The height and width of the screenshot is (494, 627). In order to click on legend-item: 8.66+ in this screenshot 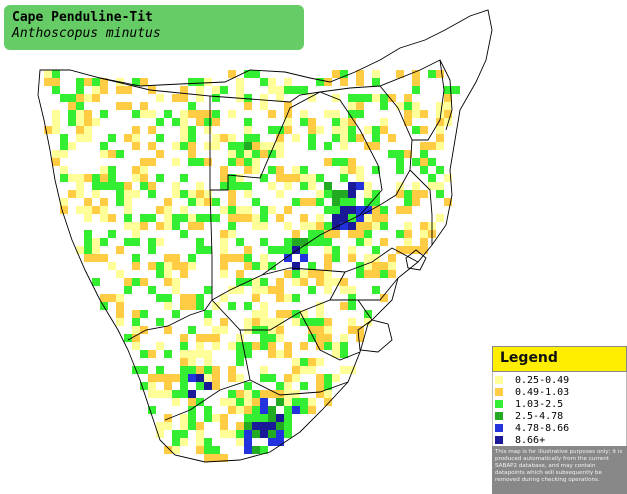, I will do `click(520, 440)`.